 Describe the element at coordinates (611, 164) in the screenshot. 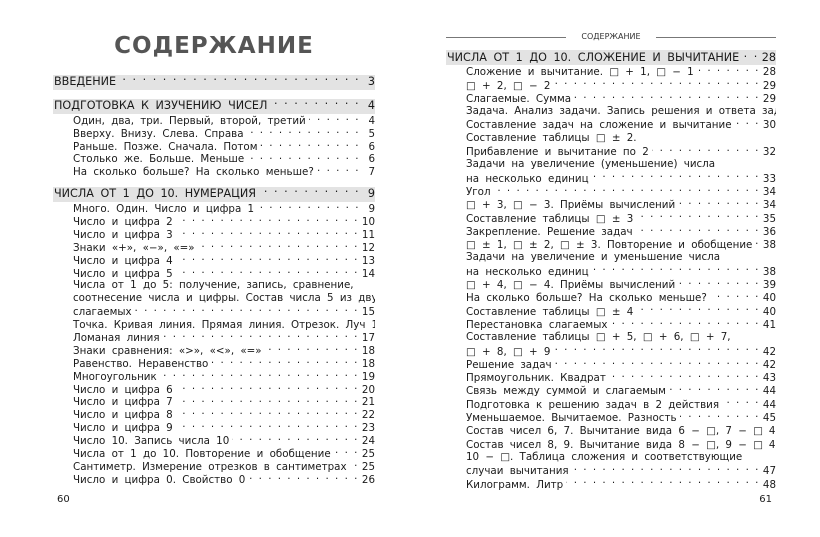

I see `toc-entry: Задачи на увеличение (уменьшение) числа` at that location.